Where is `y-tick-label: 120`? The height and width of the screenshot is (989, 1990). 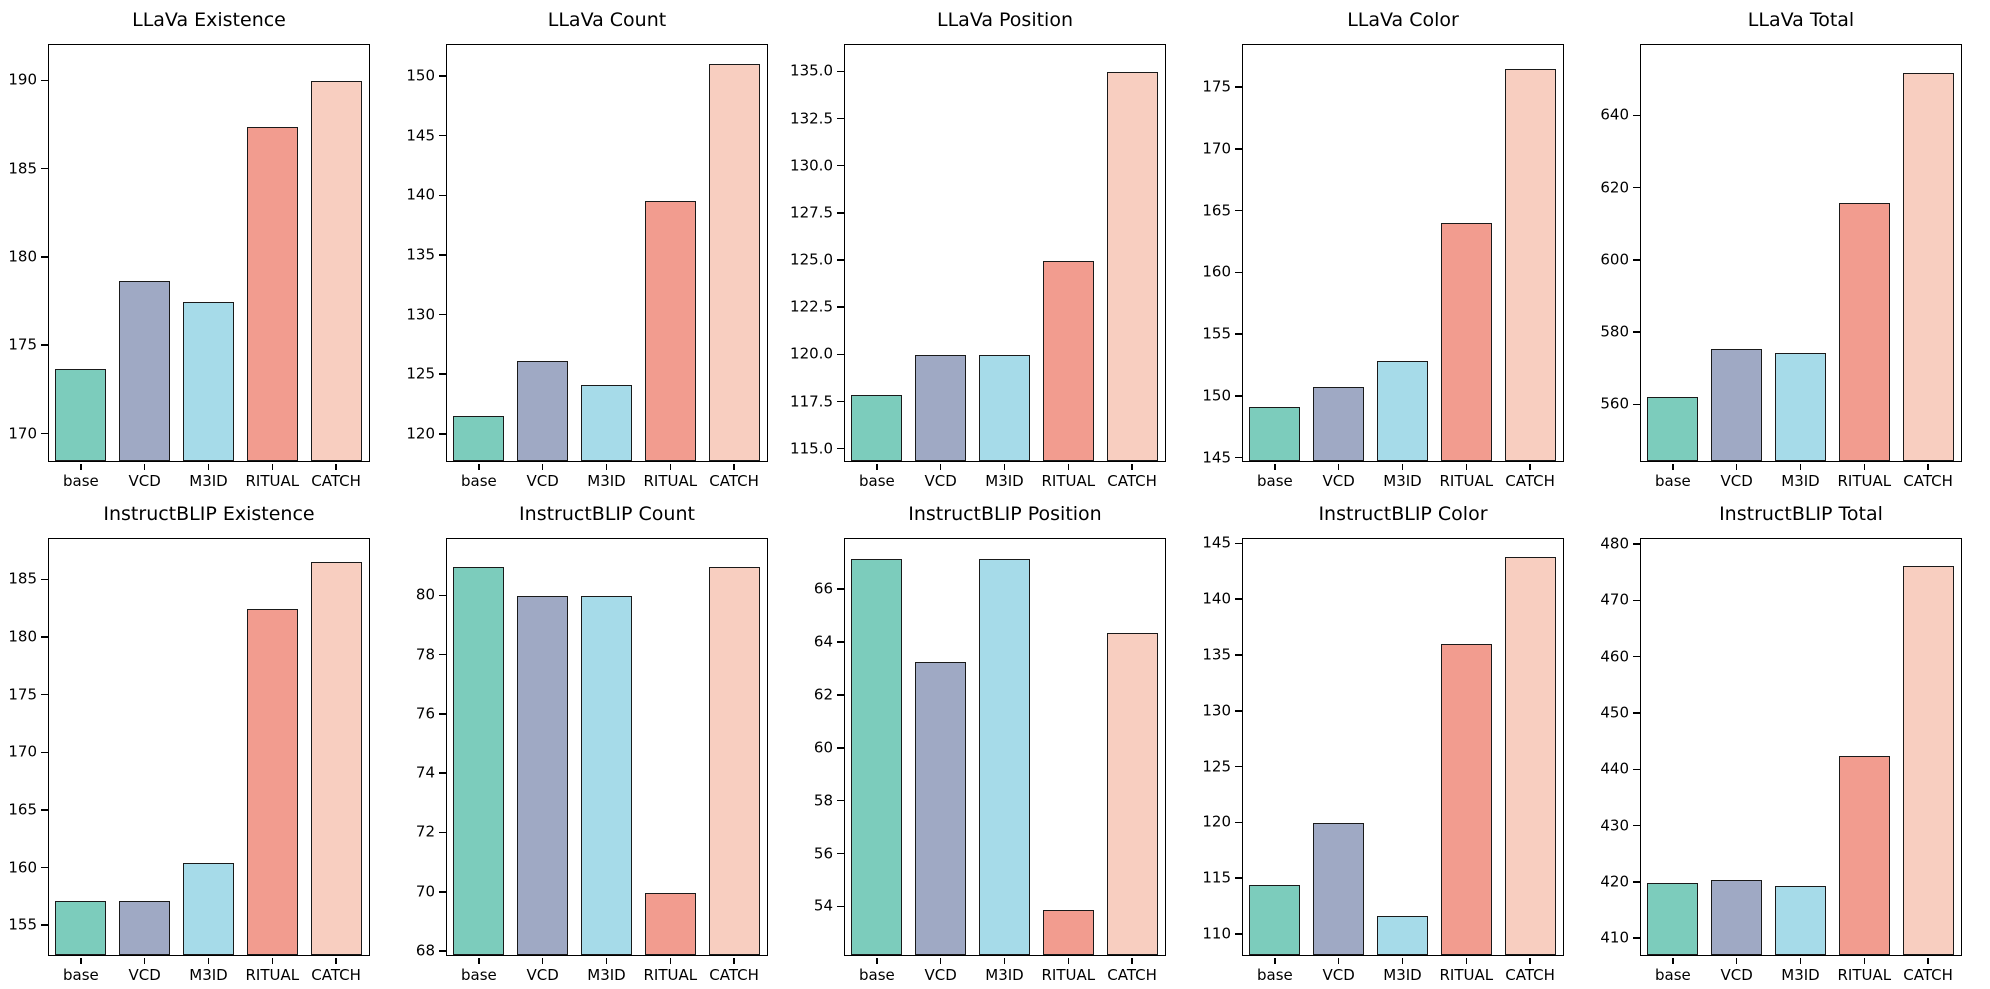 y-tick-label: 120 is located at coordinates (420, 433).